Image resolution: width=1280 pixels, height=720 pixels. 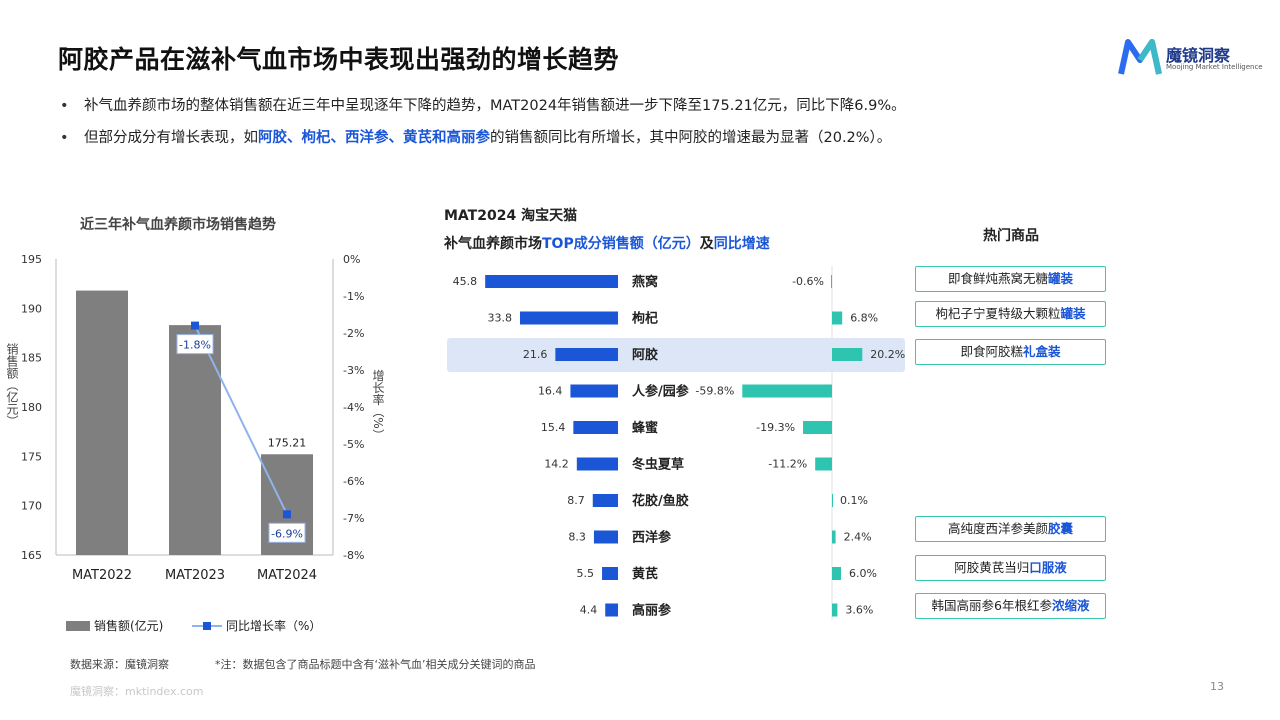 I want to click on x-tick-label: MAT2022, so click(x=102, y=575).